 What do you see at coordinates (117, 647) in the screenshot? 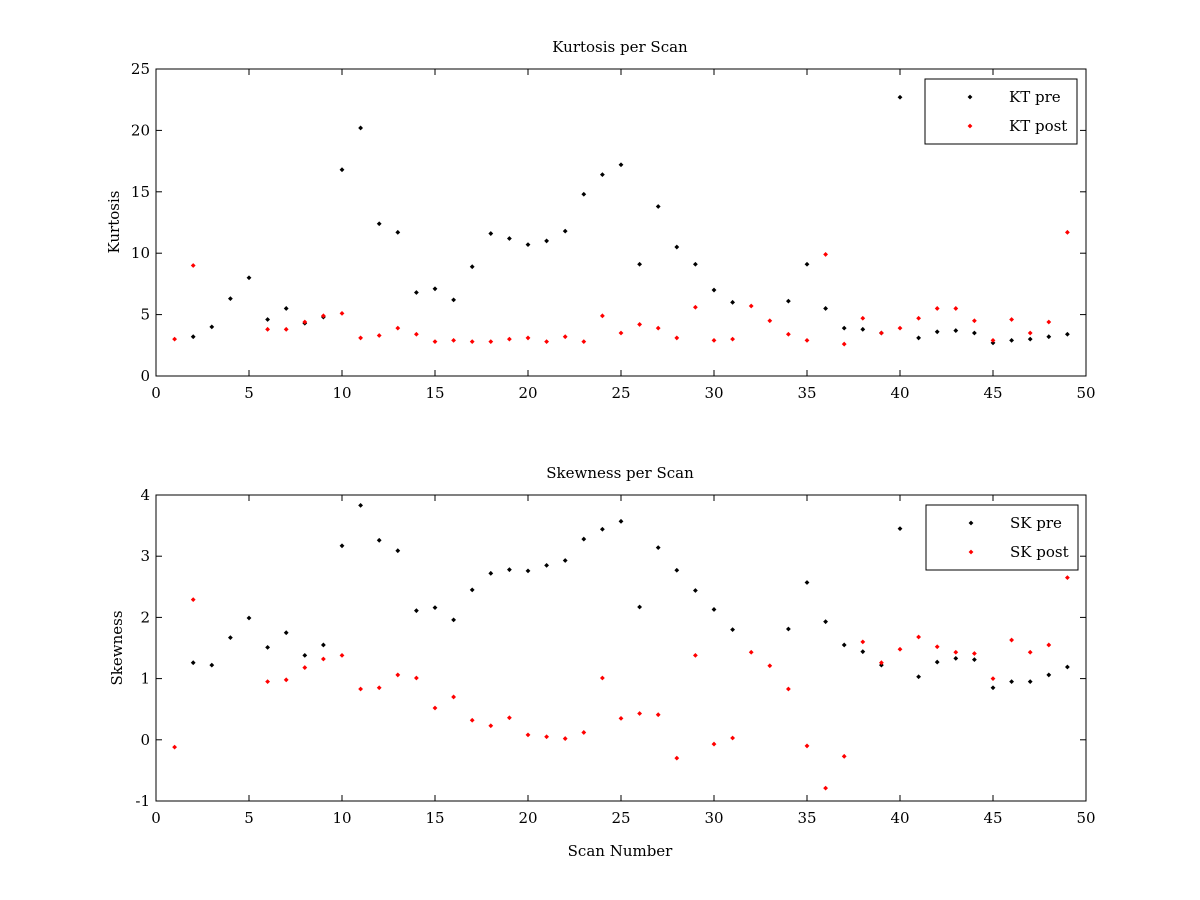
I see `y-axis-label: Skewness` at bounding box center [117, 647].